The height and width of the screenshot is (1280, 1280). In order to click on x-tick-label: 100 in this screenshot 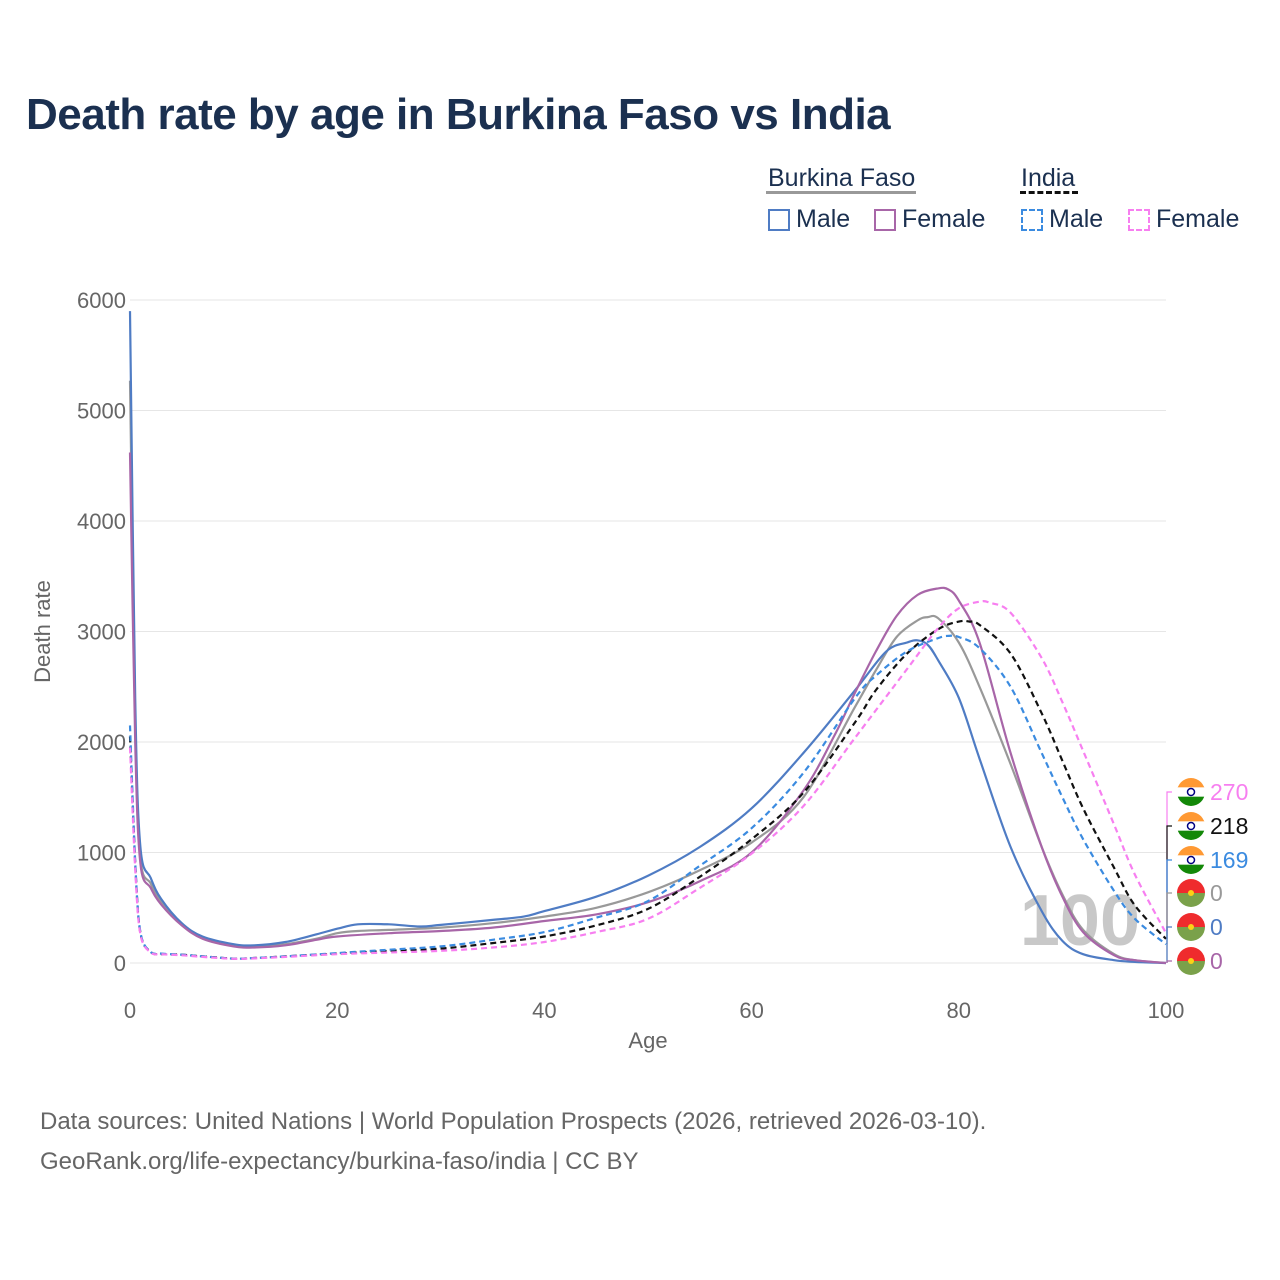, I will do `click(1166, 1010)`.